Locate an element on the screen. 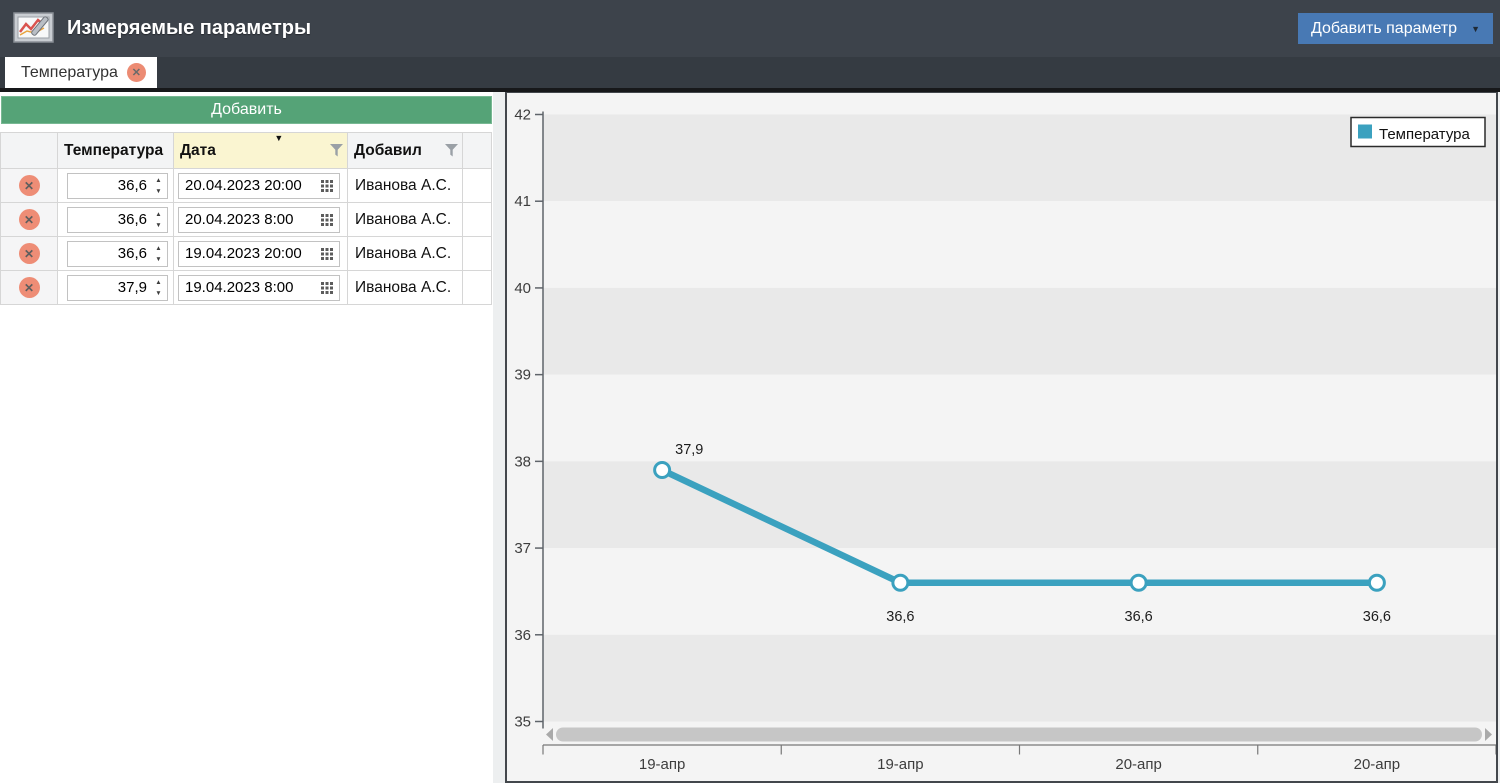  tab-temperature: Температура ✕ is located at coordinates (81, 72).